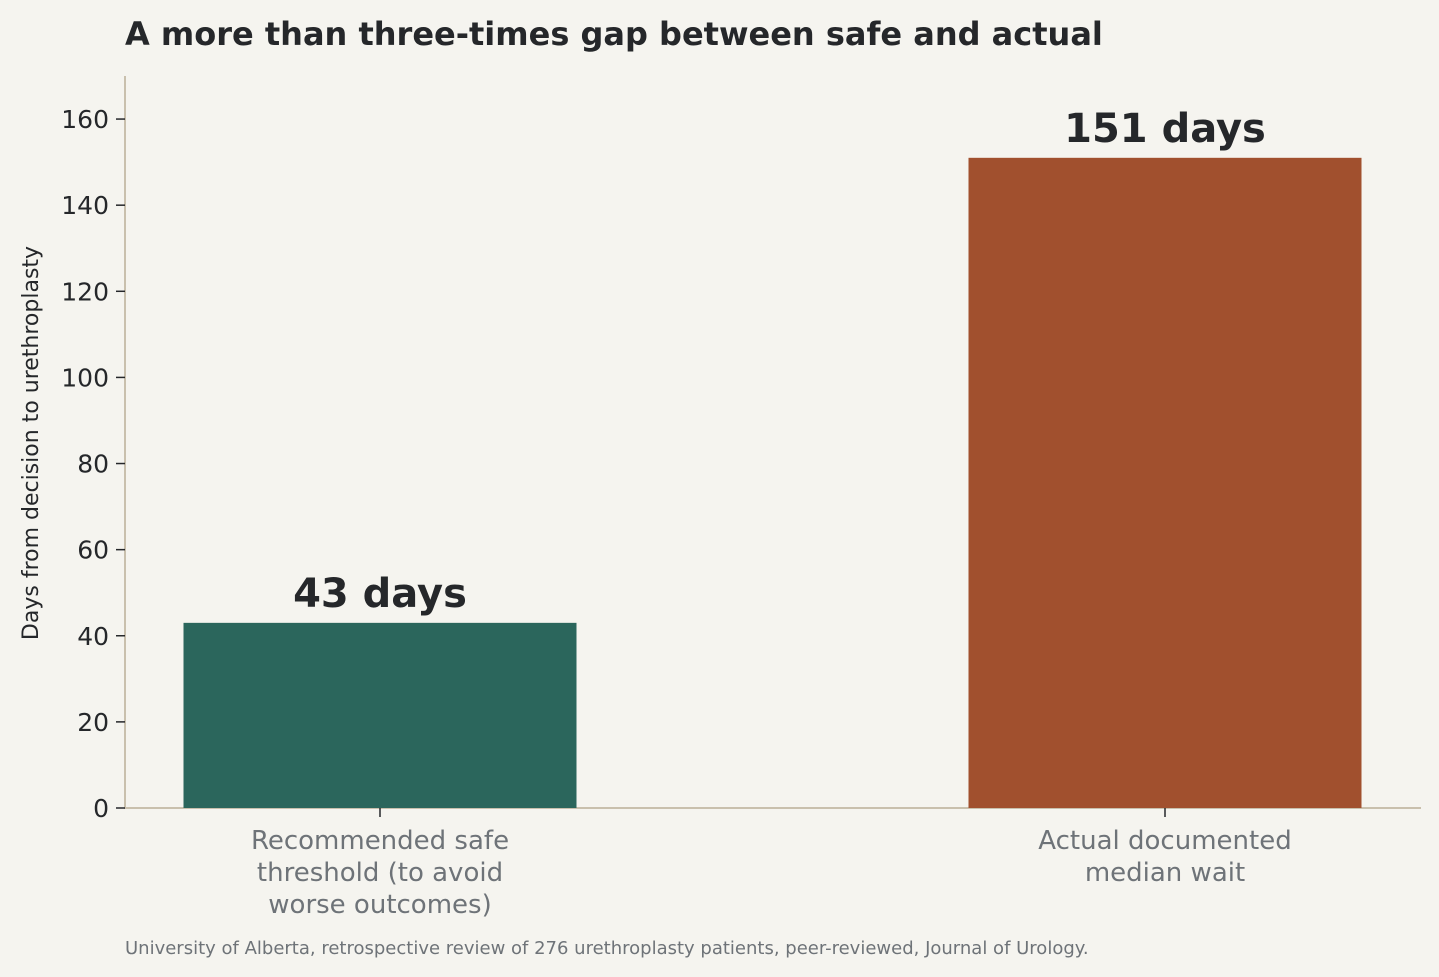 The image size is (1439, 977). What do you see at coordinates (85, 377) in the screenshot?
I see `y-tick-label: 100` at bounding box center [85, 377].